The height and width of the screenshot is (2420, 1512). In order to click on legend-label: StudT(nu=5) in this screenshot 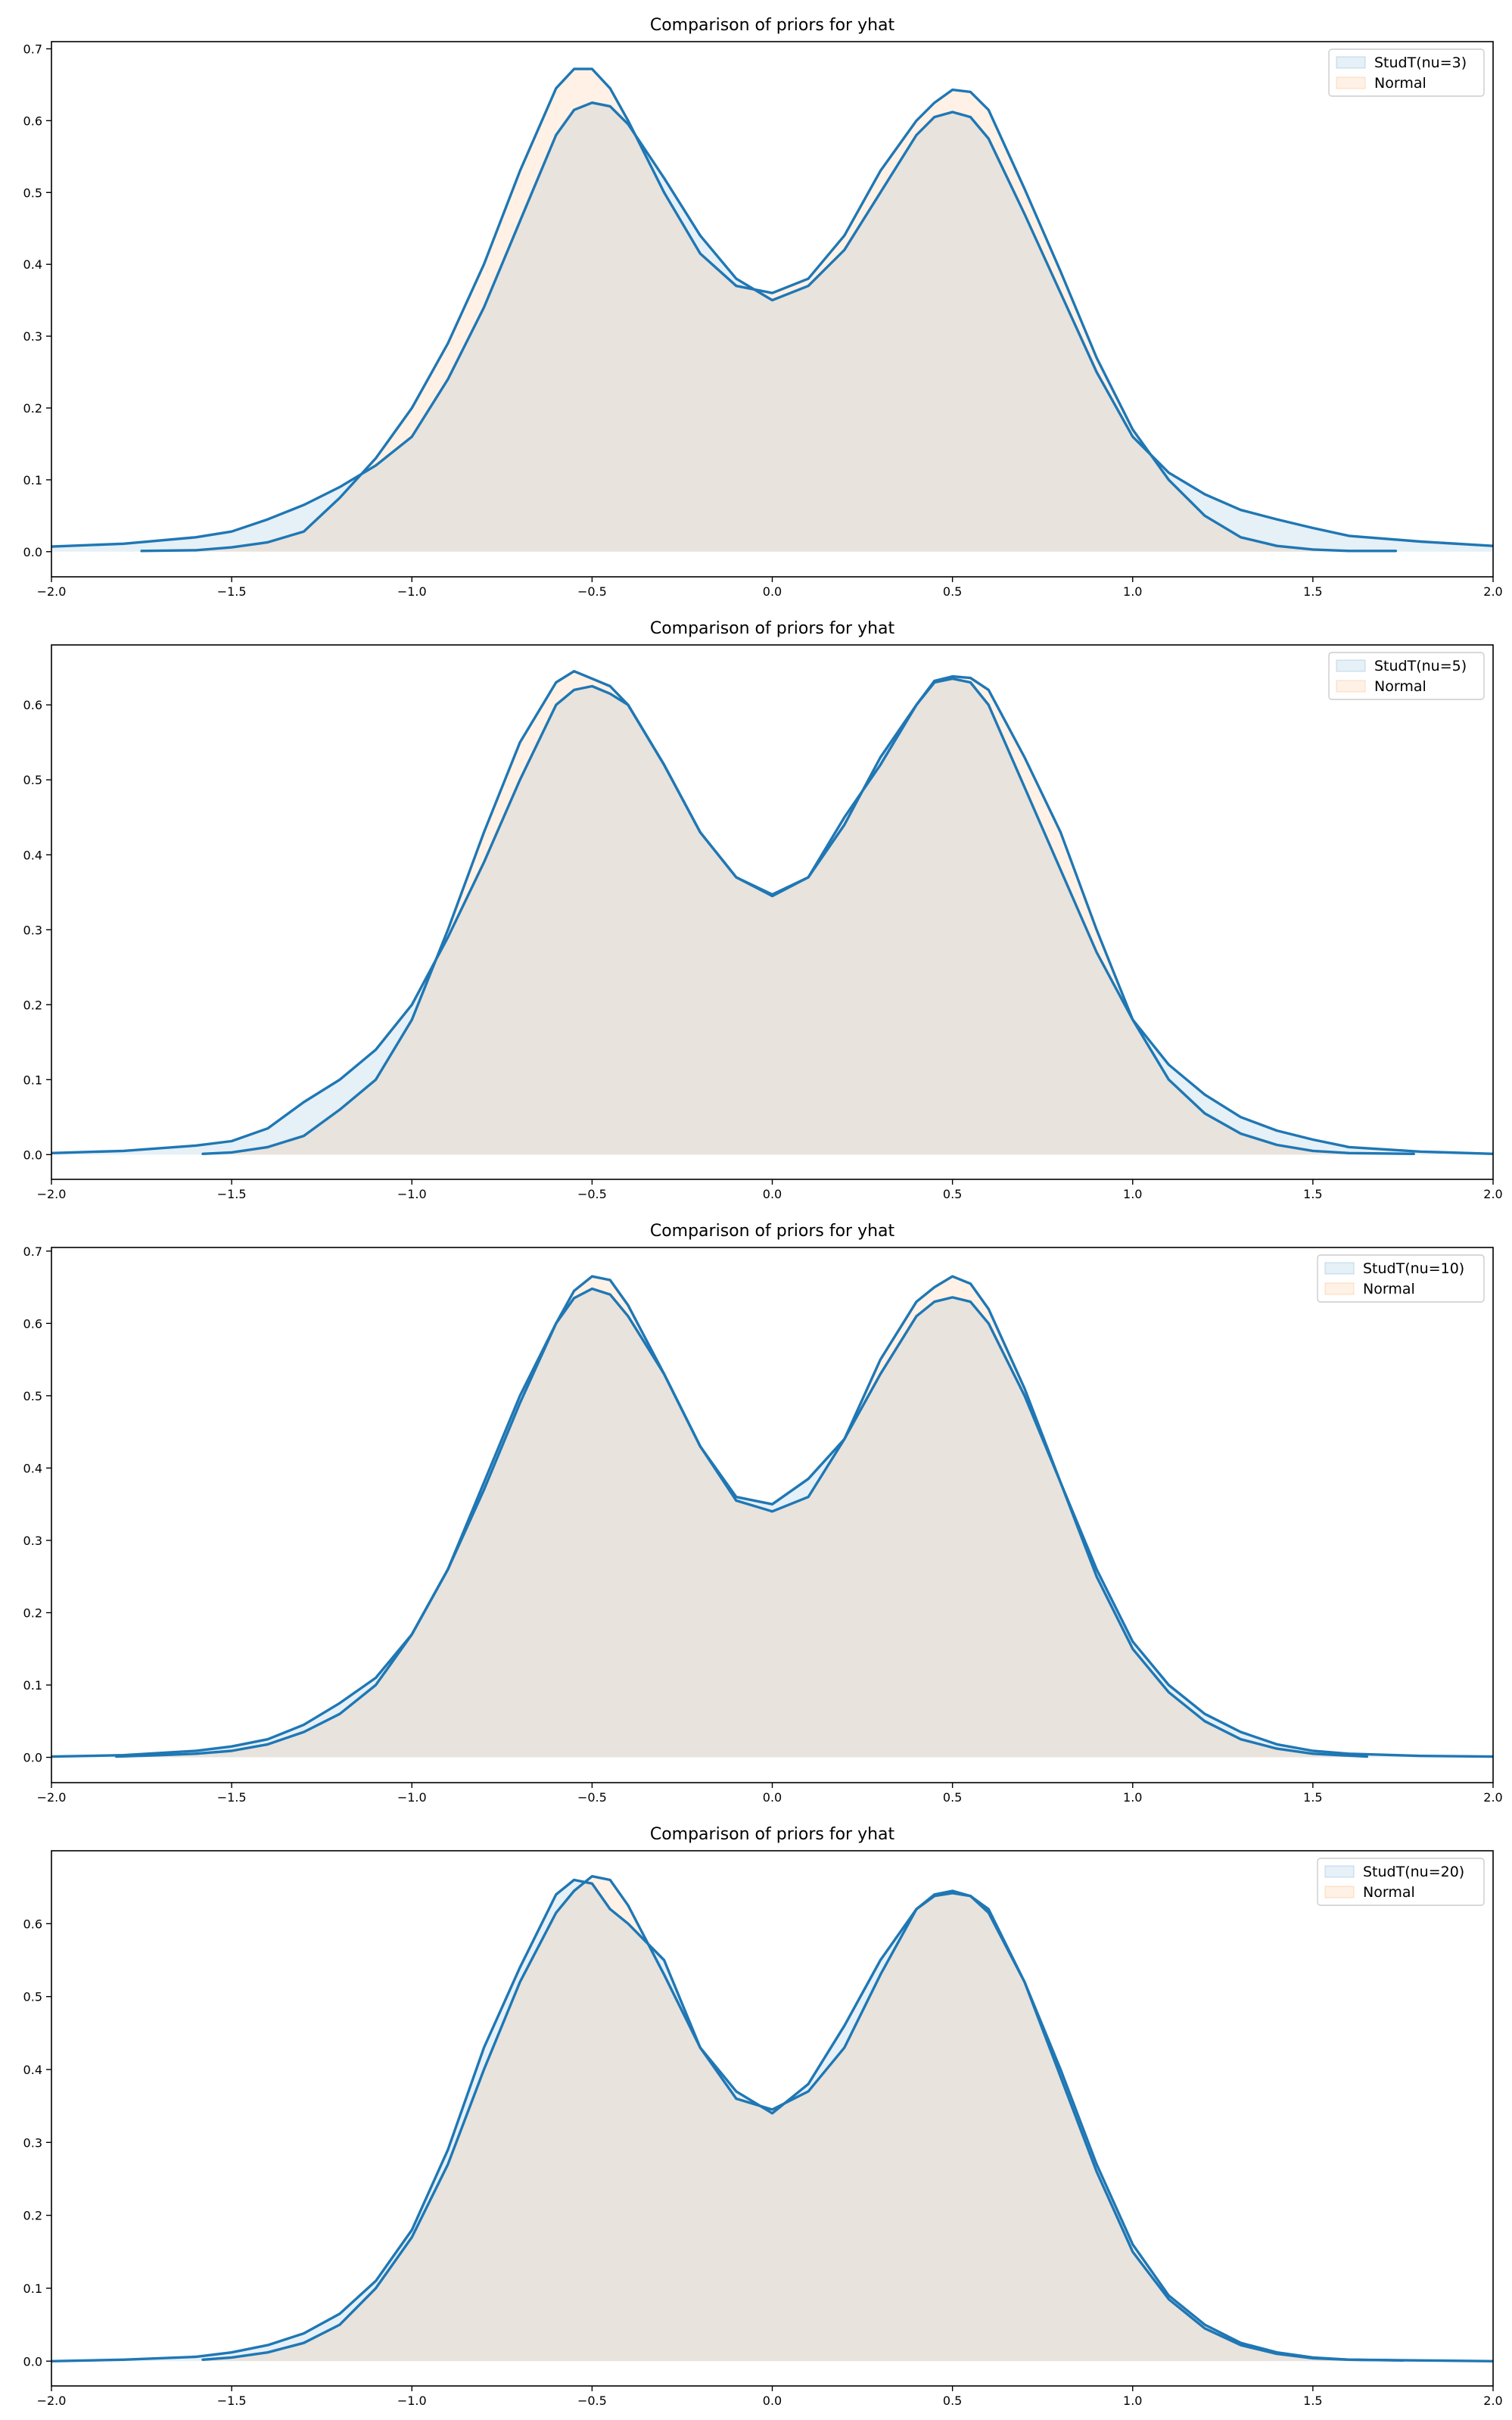, I will do `click(1421, 666)`.